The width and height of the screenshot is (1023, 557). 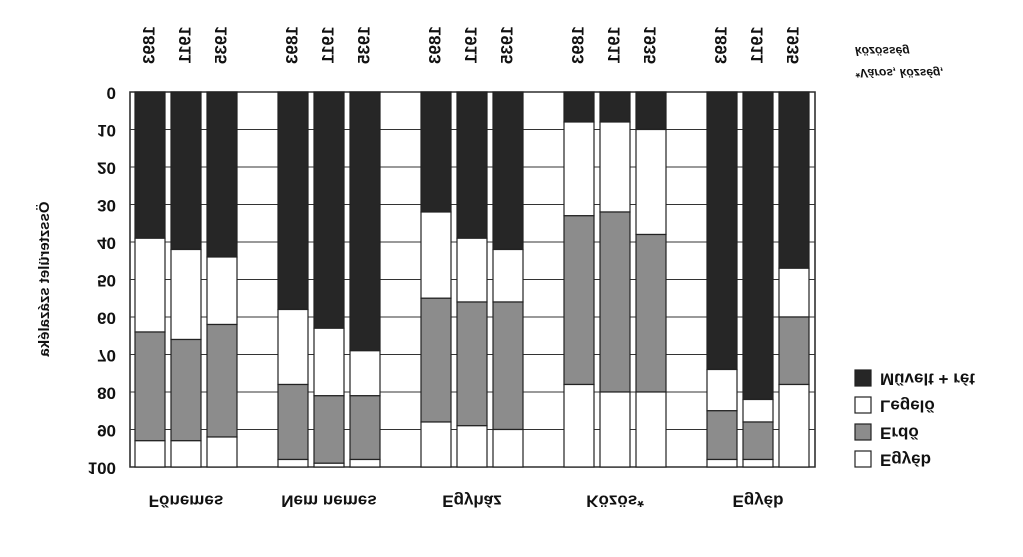 What do you see at coordinates (106, 393) in the screenshot?
I see `y-tick-label: 80` at bounding box center [106, 393].